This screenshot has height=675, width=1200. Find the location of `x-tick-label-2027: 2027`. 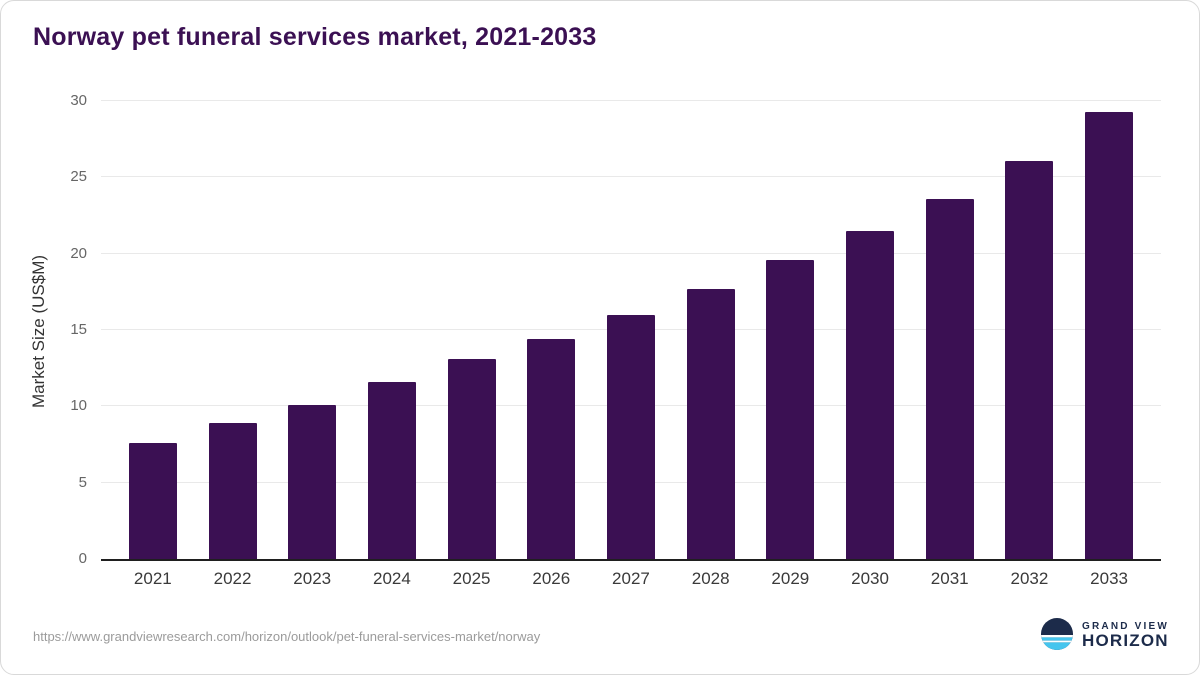

x-tick-label-2027: 2027 is located at coordinates (631, 578).